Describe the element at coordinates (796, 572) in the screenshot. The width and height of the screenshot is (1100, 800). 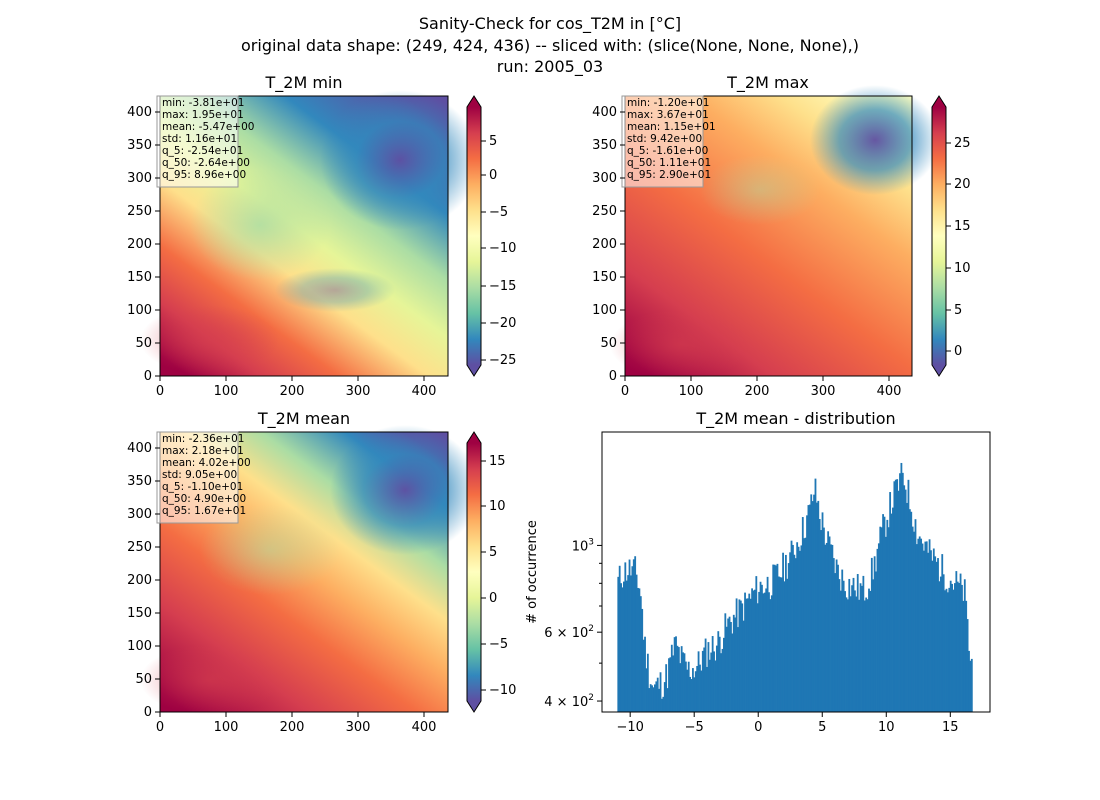
I see `axes-frame` at that location.